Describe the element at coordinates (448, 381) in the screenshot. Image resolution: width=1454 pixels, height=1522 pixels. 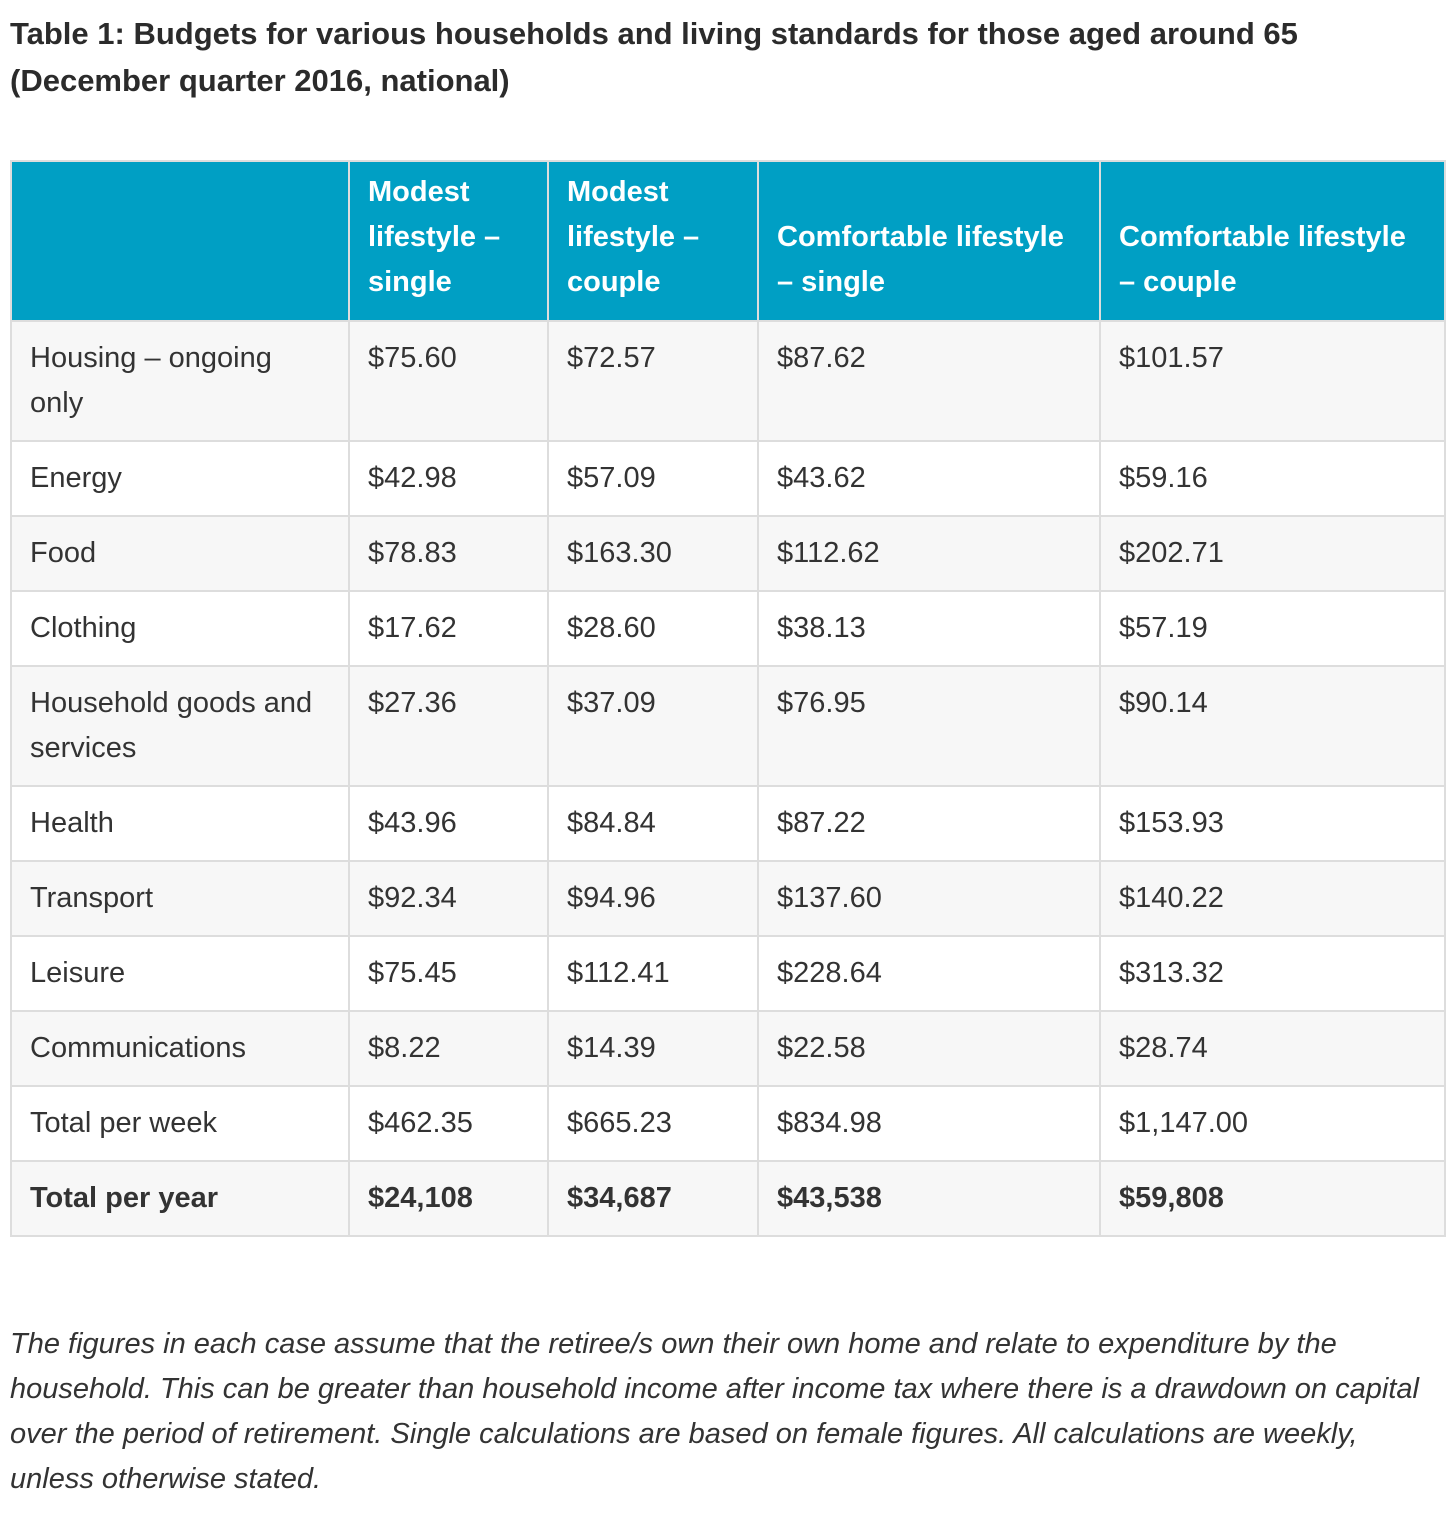
I see `cell-value: $75.60` at that location.